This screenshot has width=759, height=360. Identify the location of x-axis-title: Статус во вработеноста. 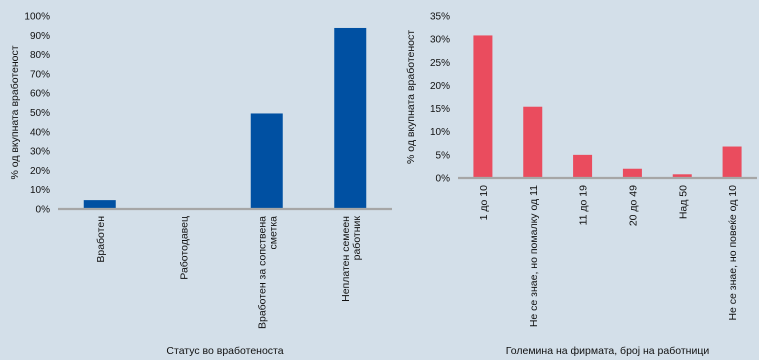
(224, 351).